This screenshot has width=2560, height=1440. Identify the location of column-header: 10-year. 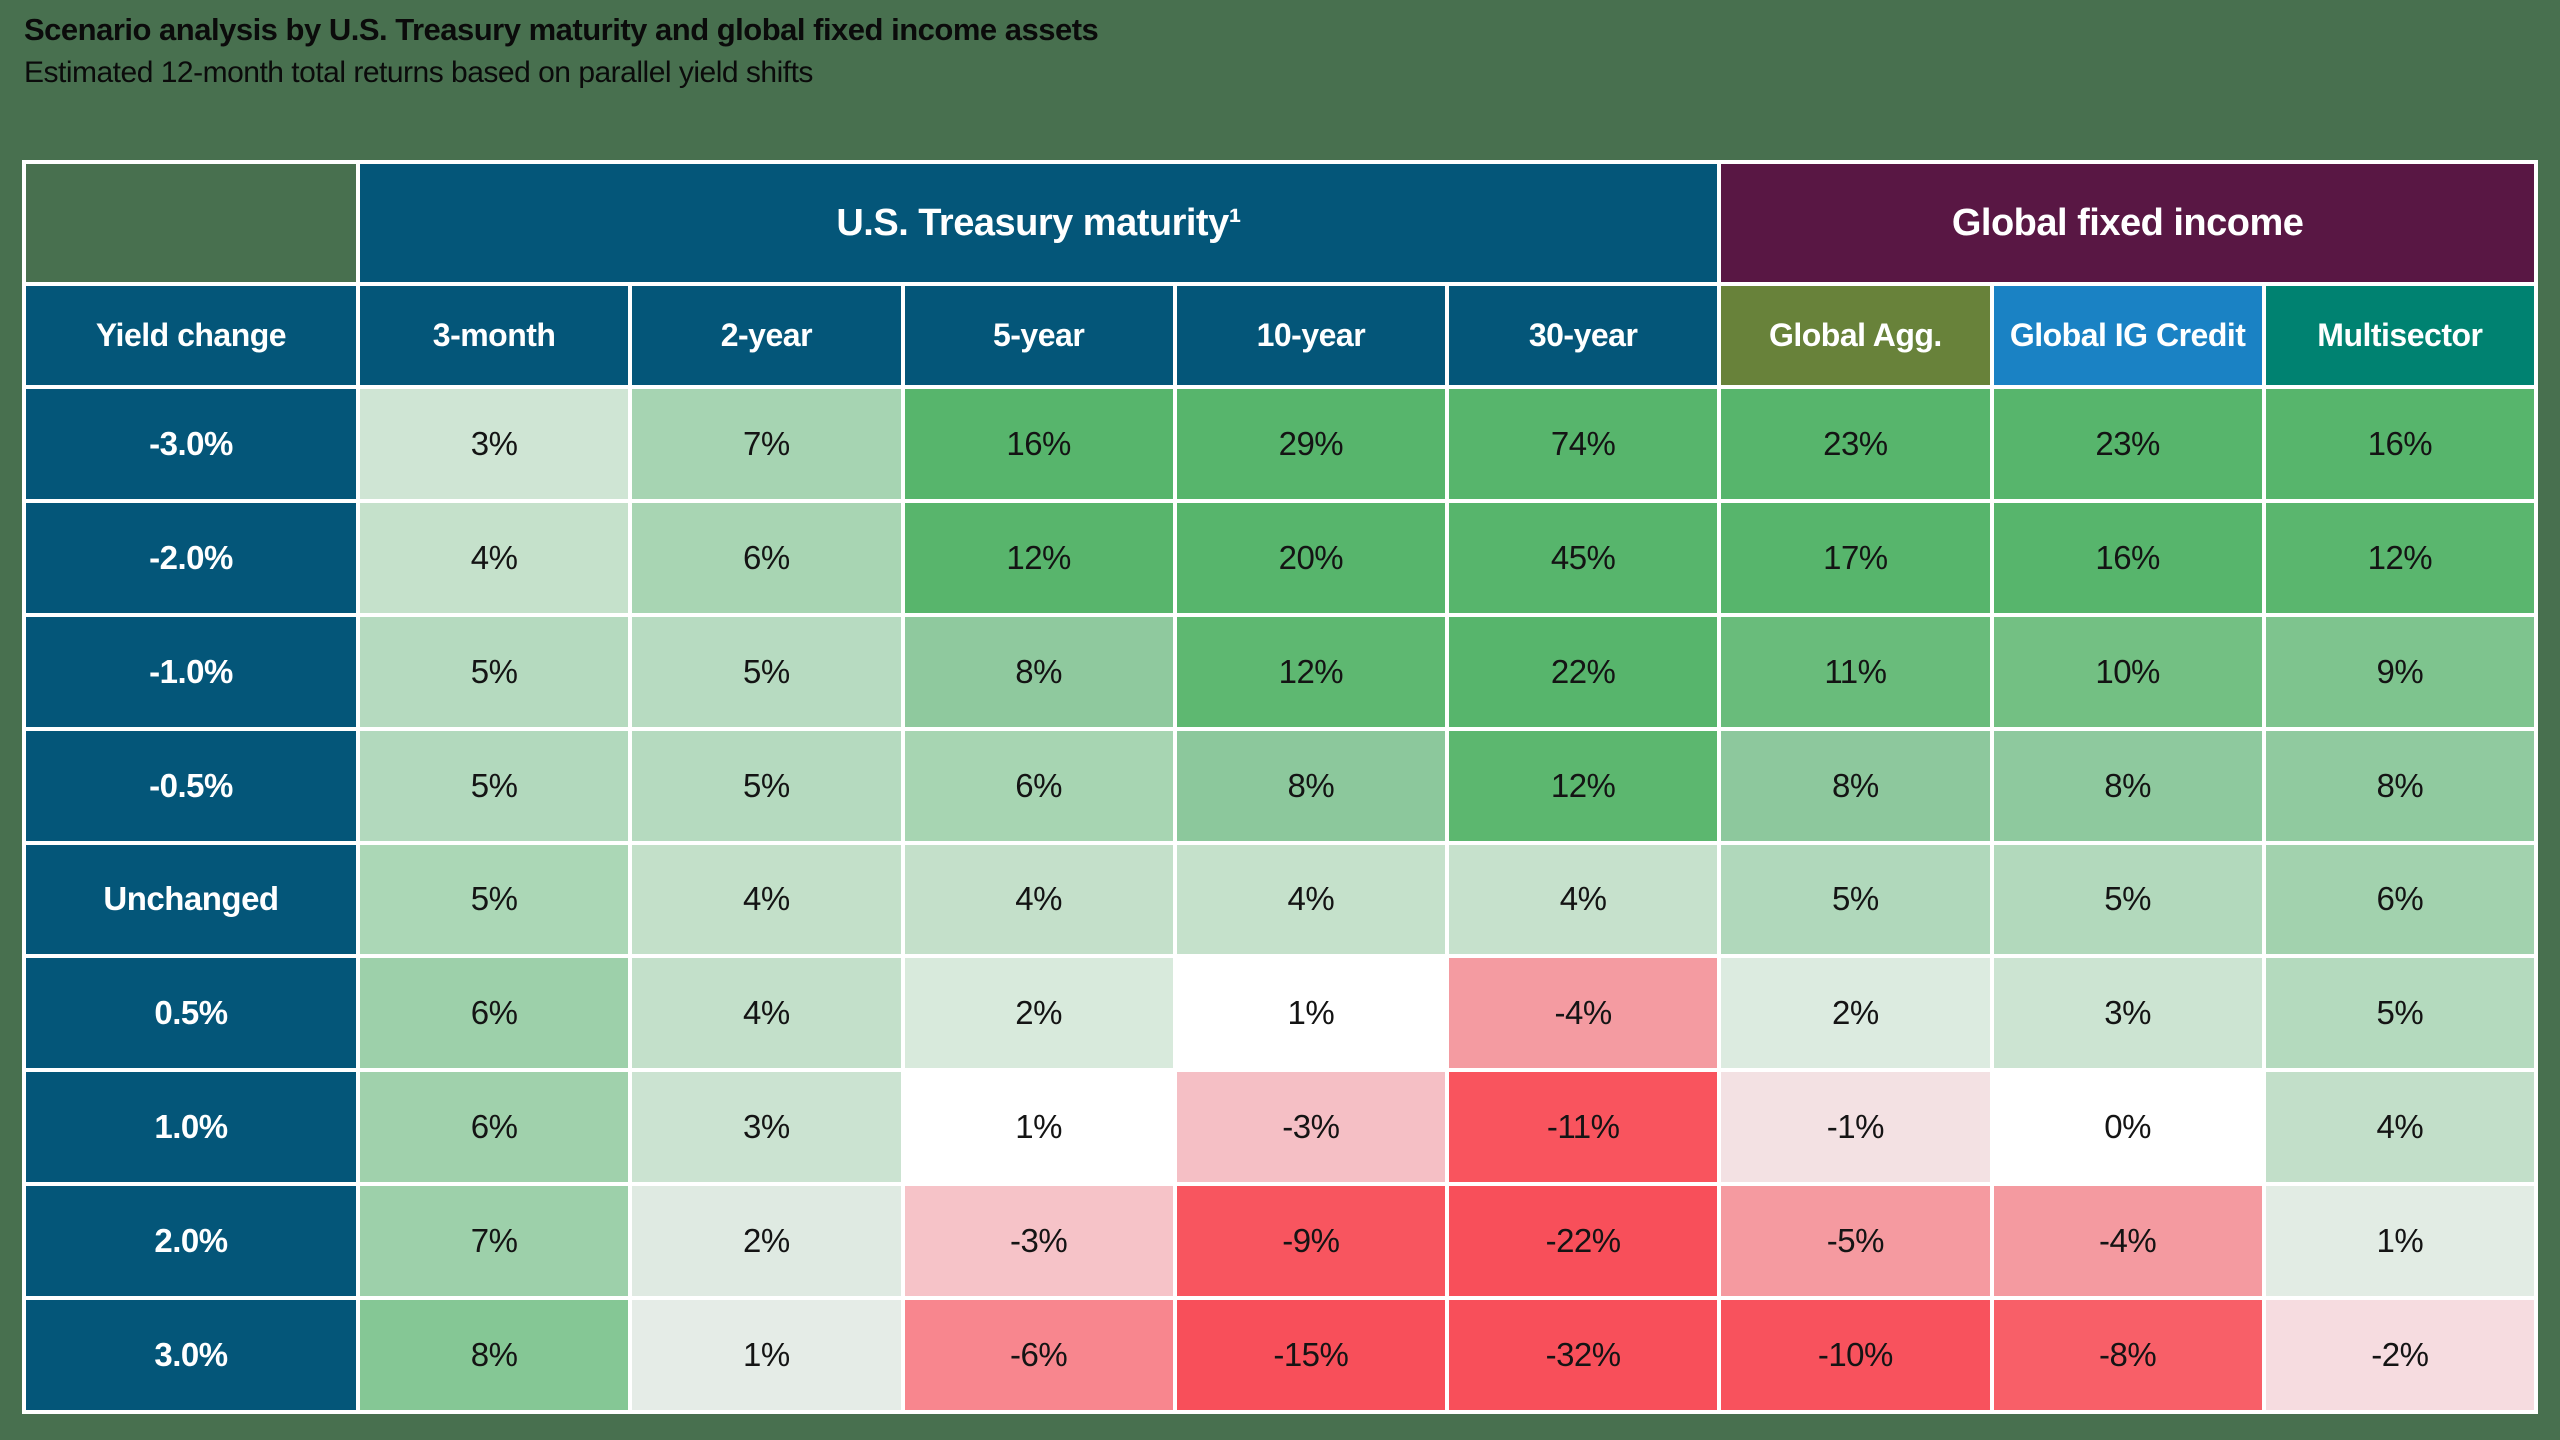
(1310, 335).